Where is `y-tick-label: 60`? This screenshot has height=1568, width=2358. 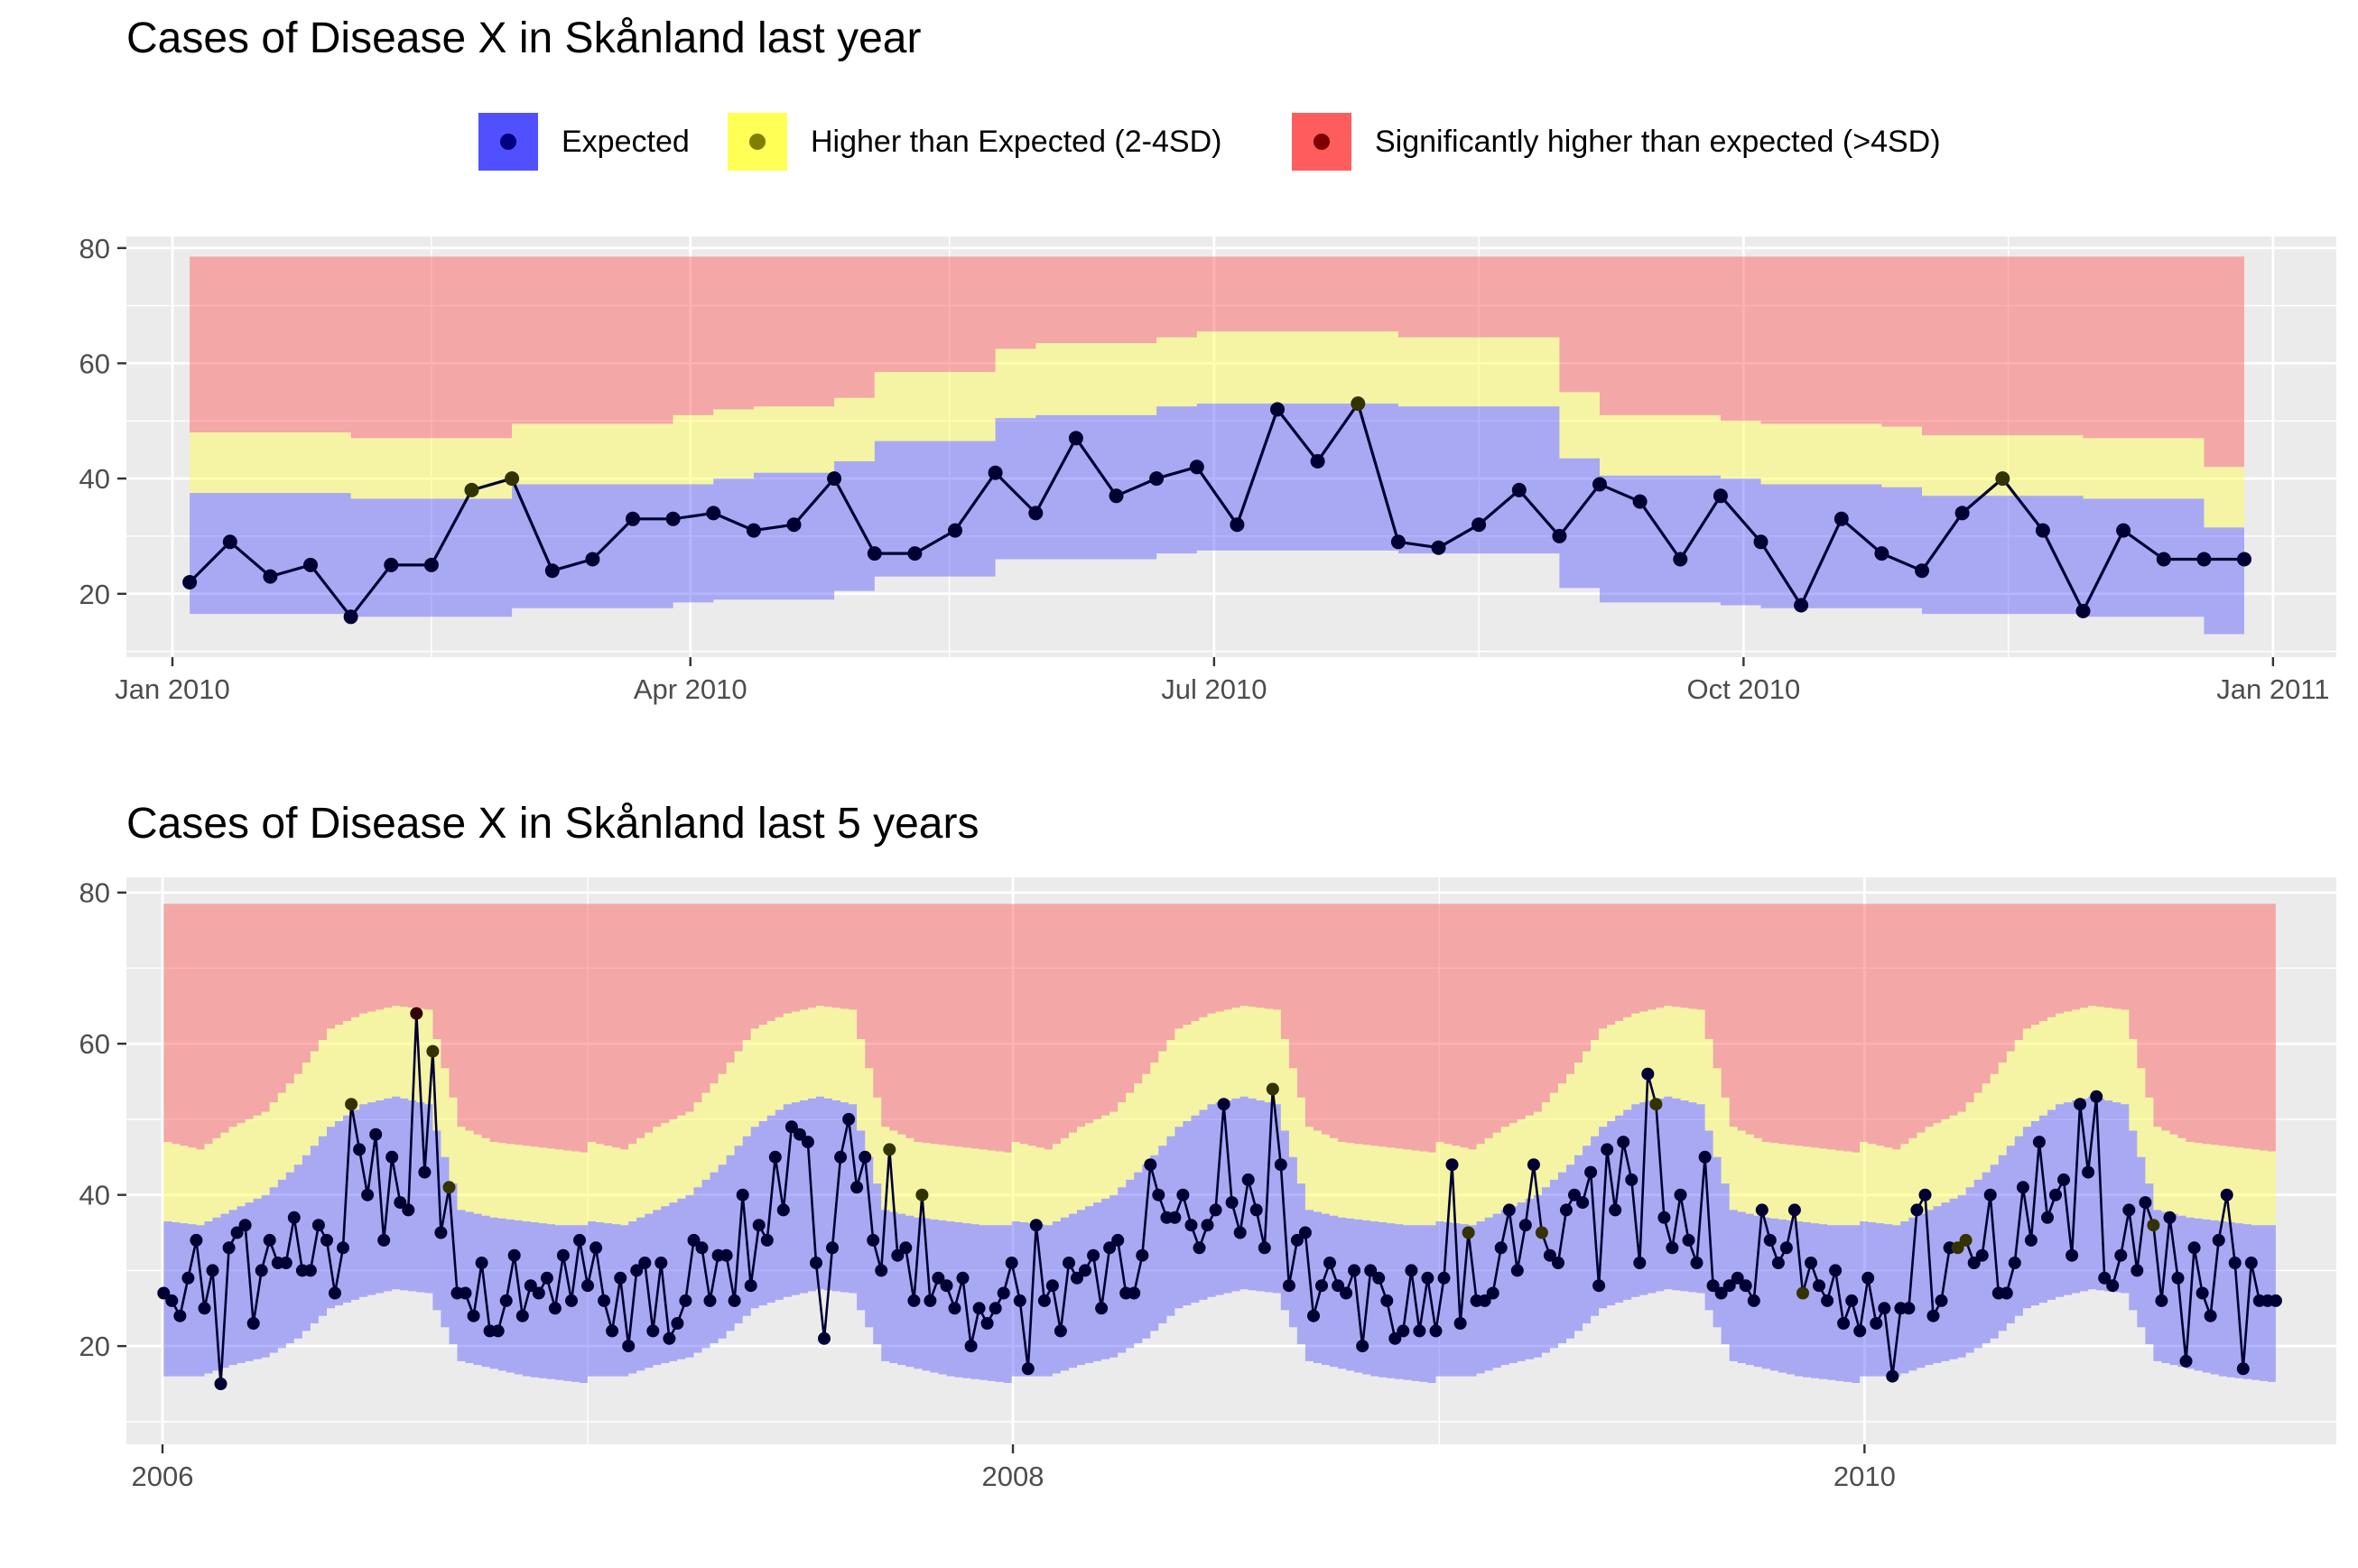 y-tick-label: 60 is located at coordinates (95, 1044).